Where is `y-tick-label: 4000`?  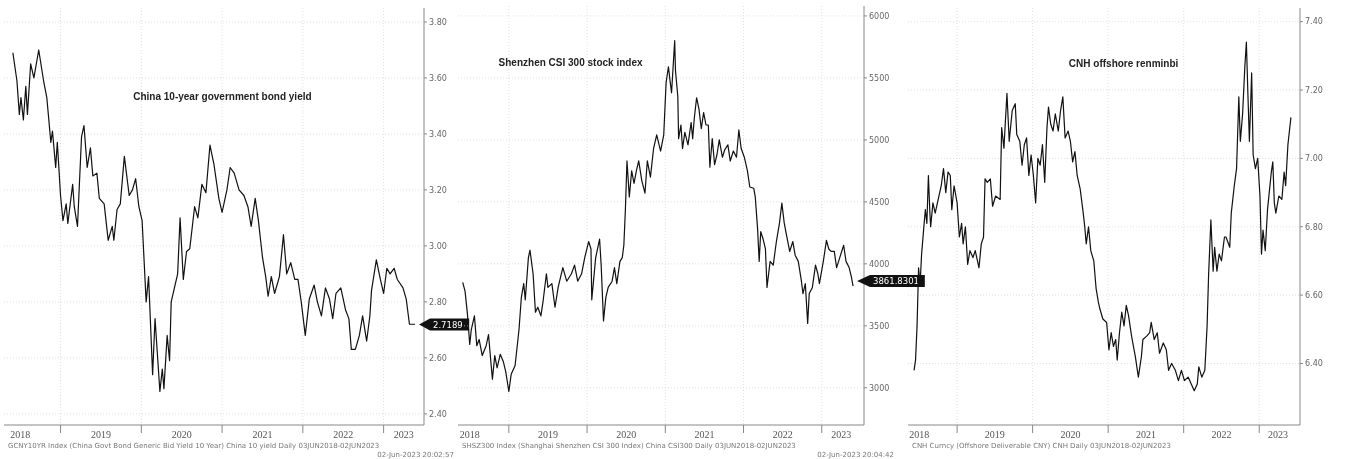
y-tick-label: 4000 is located at coordinates (879, 264).